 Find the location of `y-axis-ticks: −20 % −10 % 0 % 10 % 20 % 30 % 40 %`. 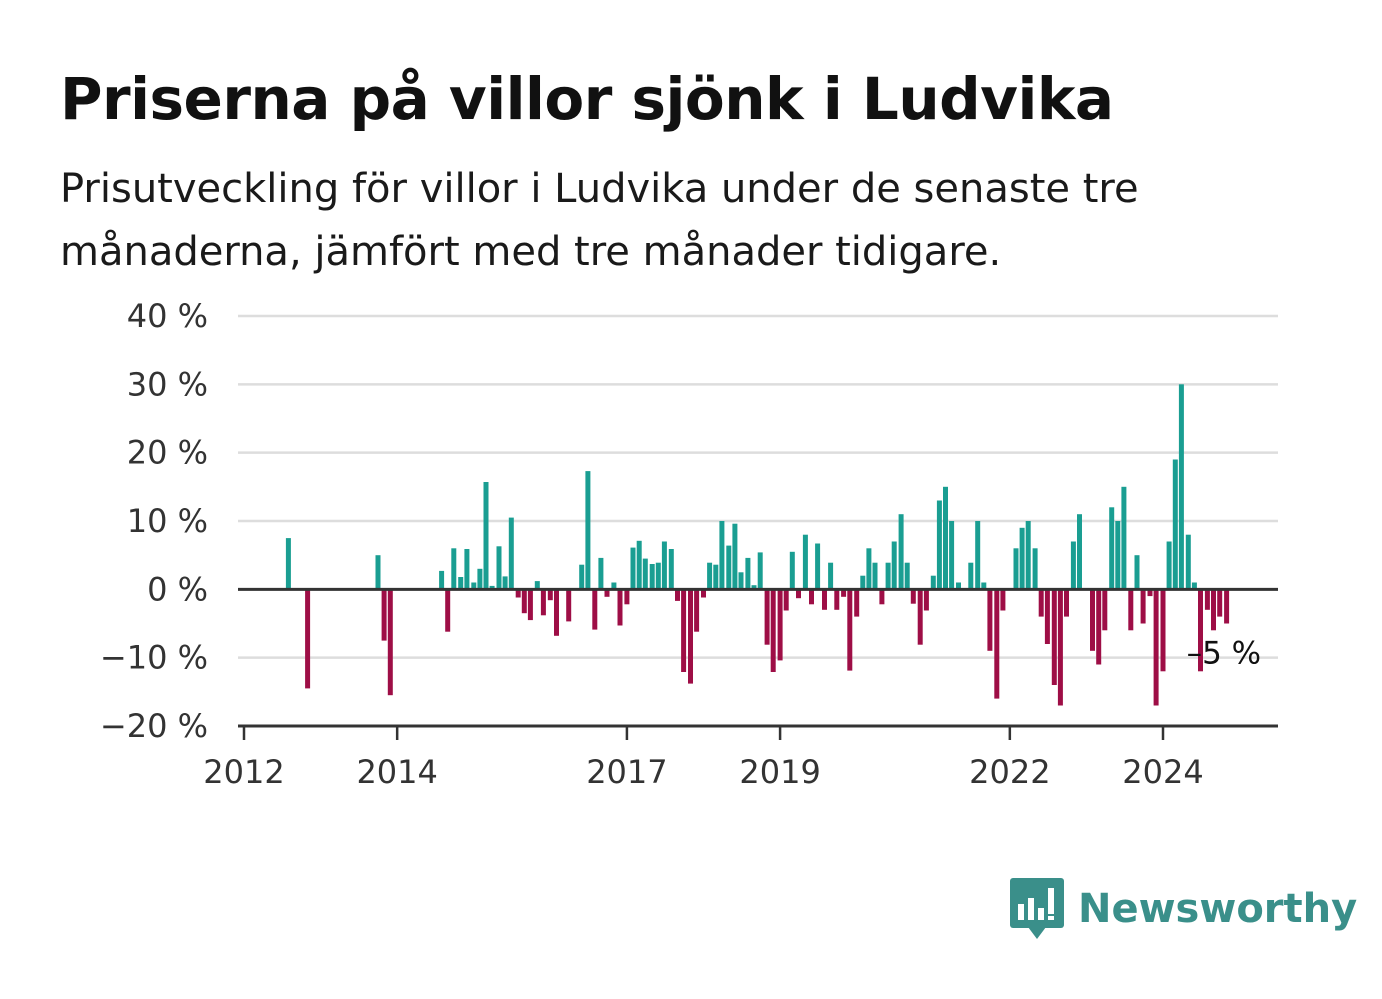

y-axis-ticks: −20 % −10 % 0 % 10 % 20 % 30 % 40 % is located at coordinates (154, 521).